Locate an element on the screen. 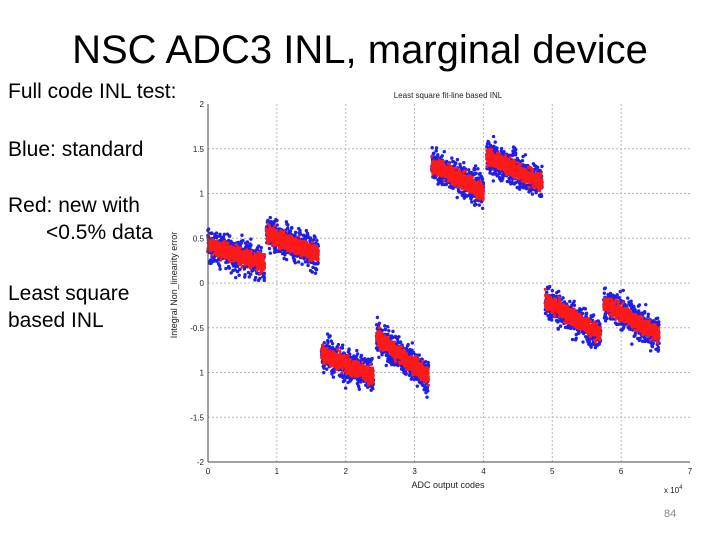 This screenshot has height=540, width=720. note-line: Blue: standard is located at coordinates (76, 149).